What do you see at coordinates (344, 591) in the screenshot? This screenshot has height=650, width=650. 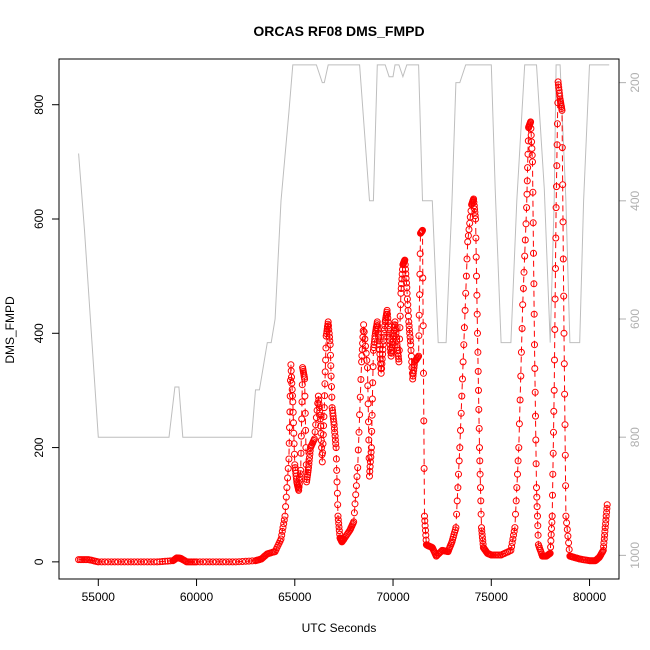 I see `x-axis: 55000 60000 65000 70000 75000 80000` at bounding box center [344, 591].